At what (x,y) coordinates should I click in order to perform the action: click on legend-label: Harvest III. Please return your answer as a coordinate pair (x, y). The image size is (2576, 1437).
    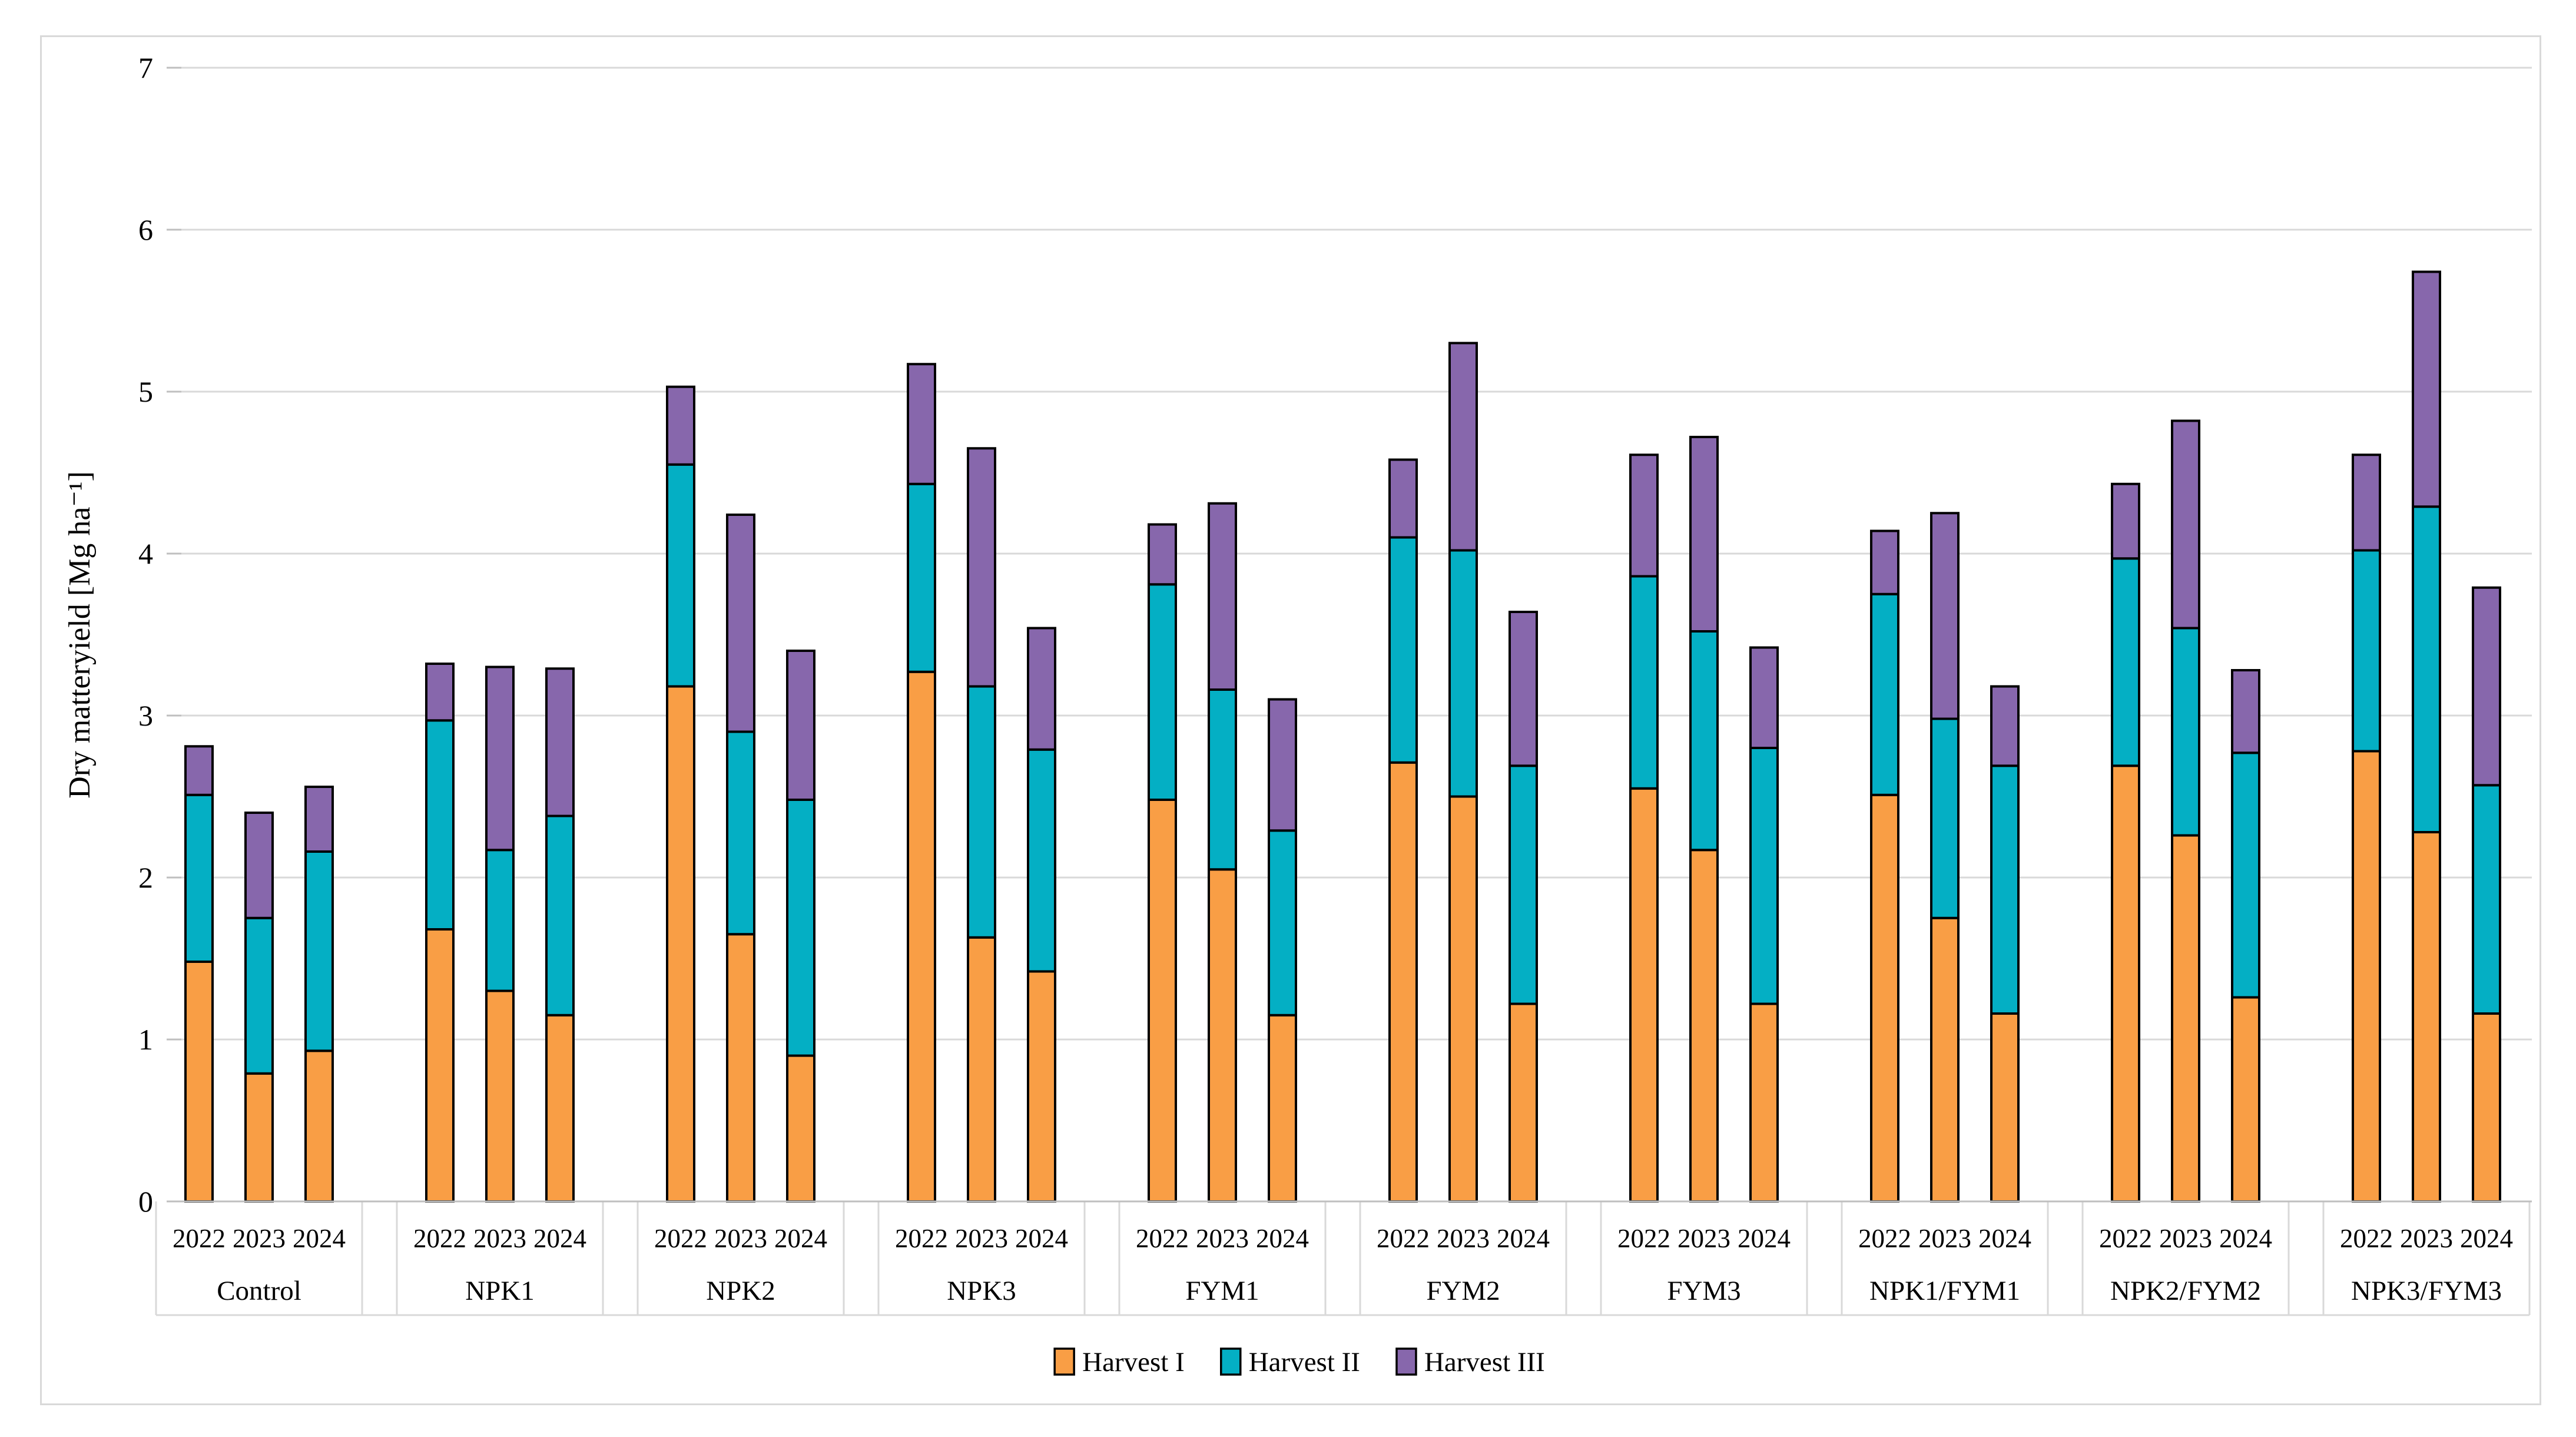
    Looking at the image, I should click on (1484, 1362).